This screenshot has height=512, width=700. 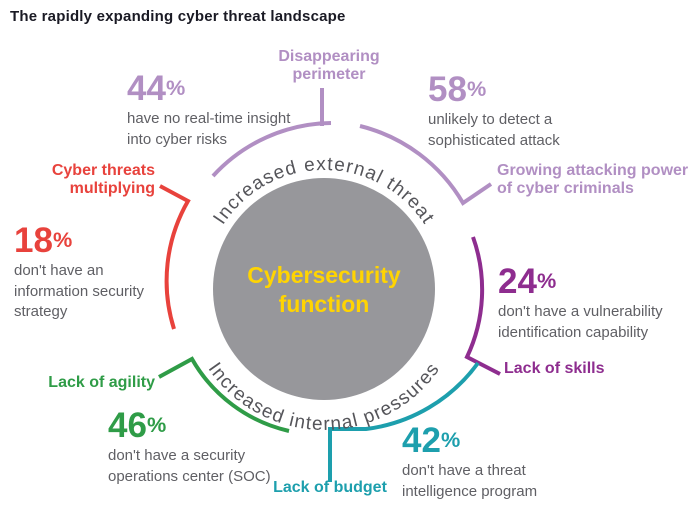 I want to click on stat-value: 46%, so click(x=205, y=425).